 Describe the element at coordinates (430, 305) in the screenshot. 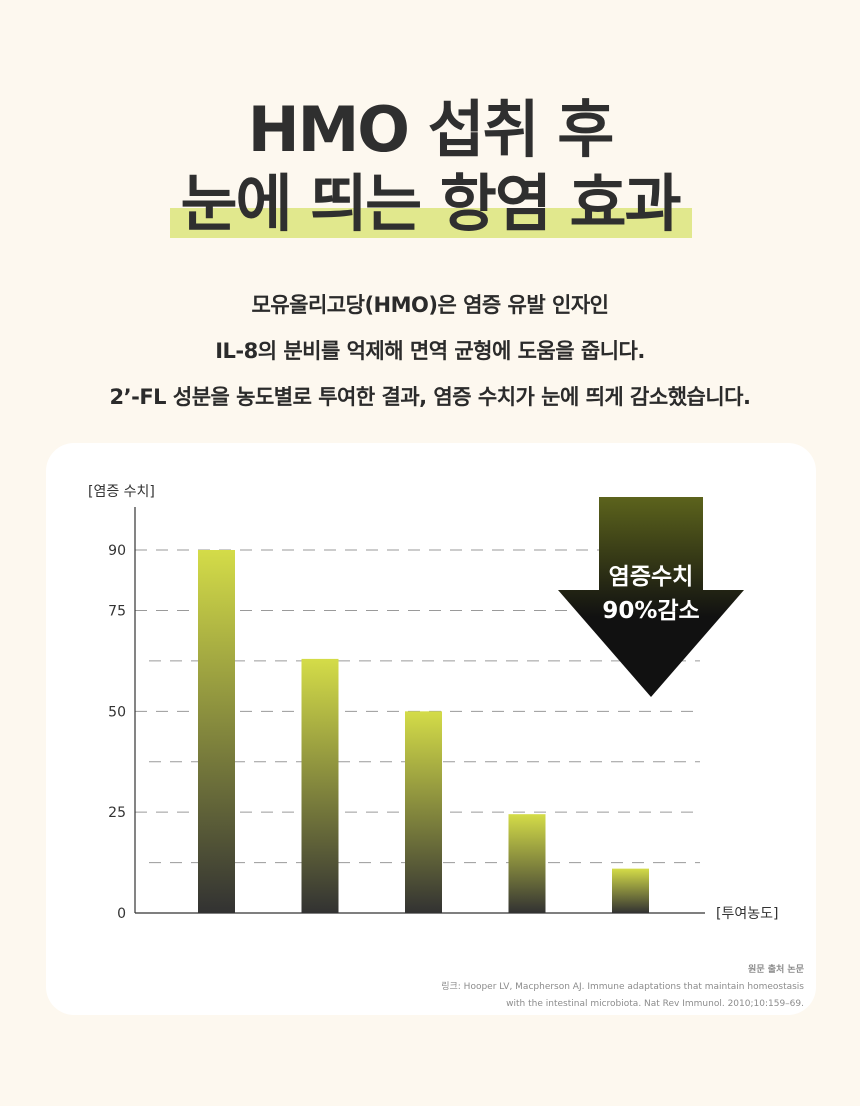

I see `description-line1: 모유올리고당(HMO)은 염증 유발 인자인` at that location.